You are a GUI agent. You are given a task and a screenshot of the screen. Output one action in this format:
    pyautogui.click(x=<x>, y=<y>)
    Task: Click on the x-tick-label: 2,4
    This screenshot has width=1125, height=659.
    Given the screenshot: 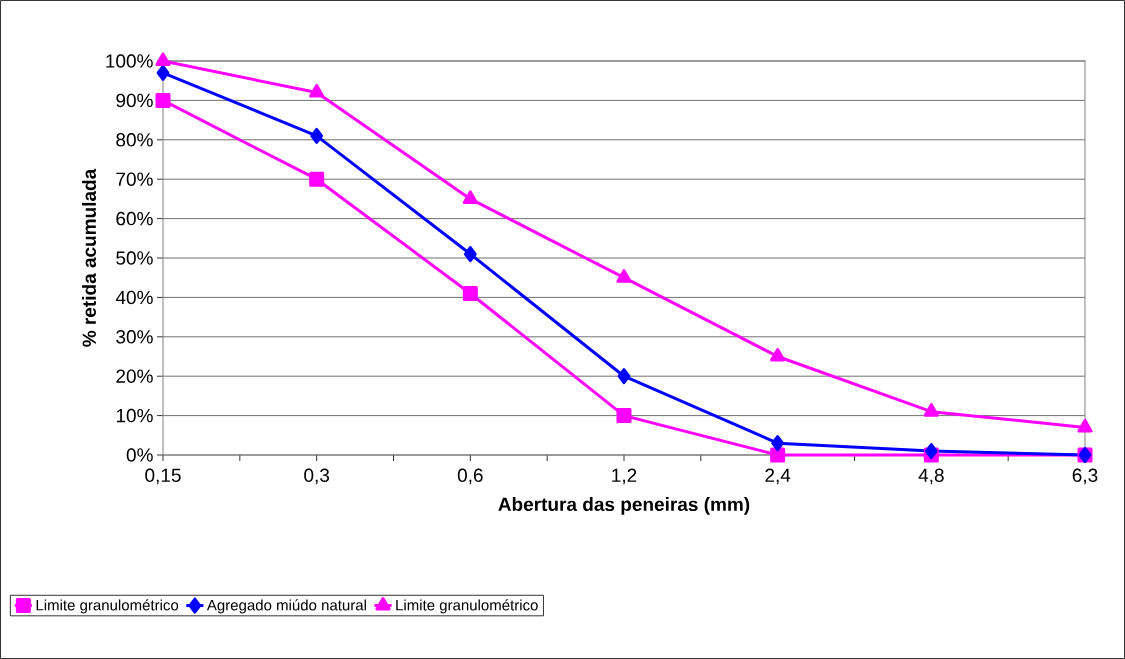 What is the action you would take?
    pyautogui.click(x=778, y=476)
    